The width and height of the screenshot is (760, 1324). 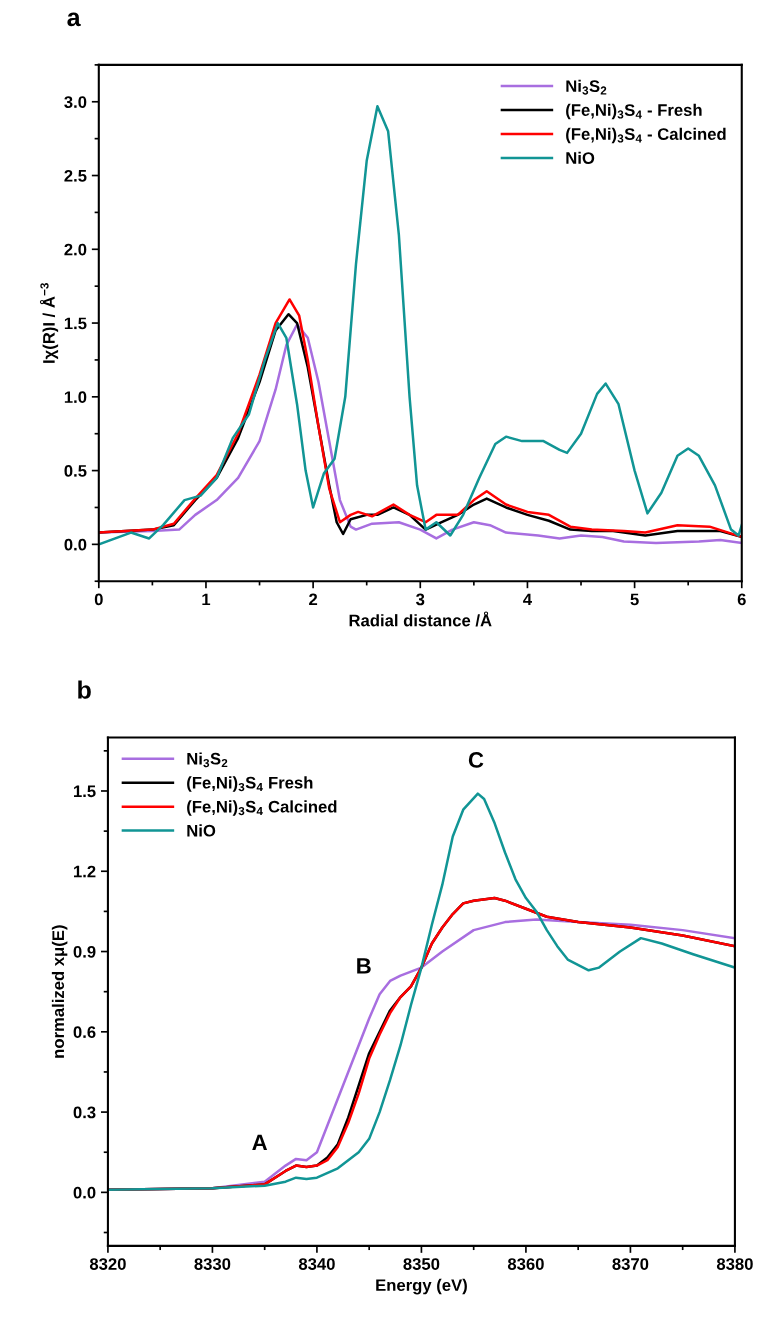 I want to click on y-tick-label: 3.0, so click(x=75, y=102).